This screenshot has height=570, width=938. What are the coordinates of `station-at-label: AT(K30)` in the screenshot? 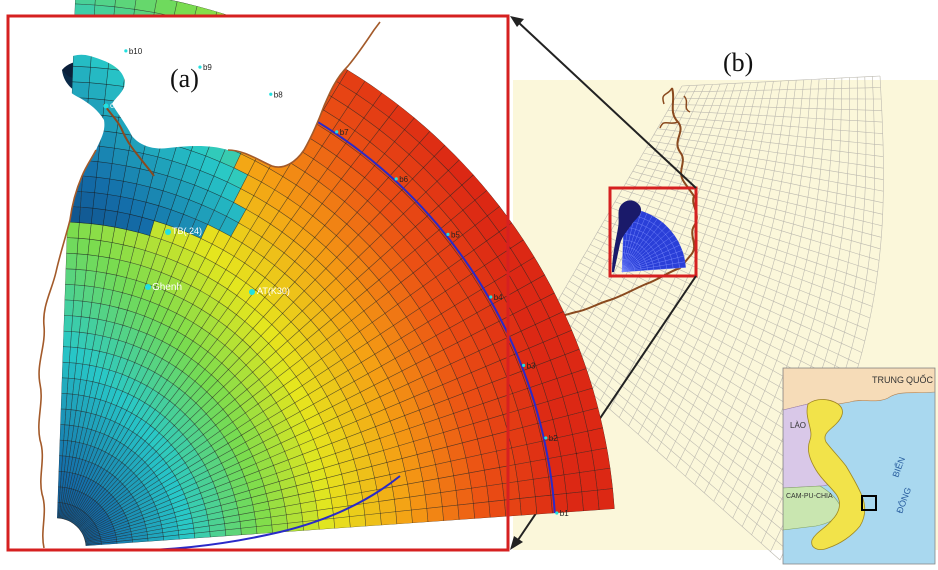 It's located at (273, 291).